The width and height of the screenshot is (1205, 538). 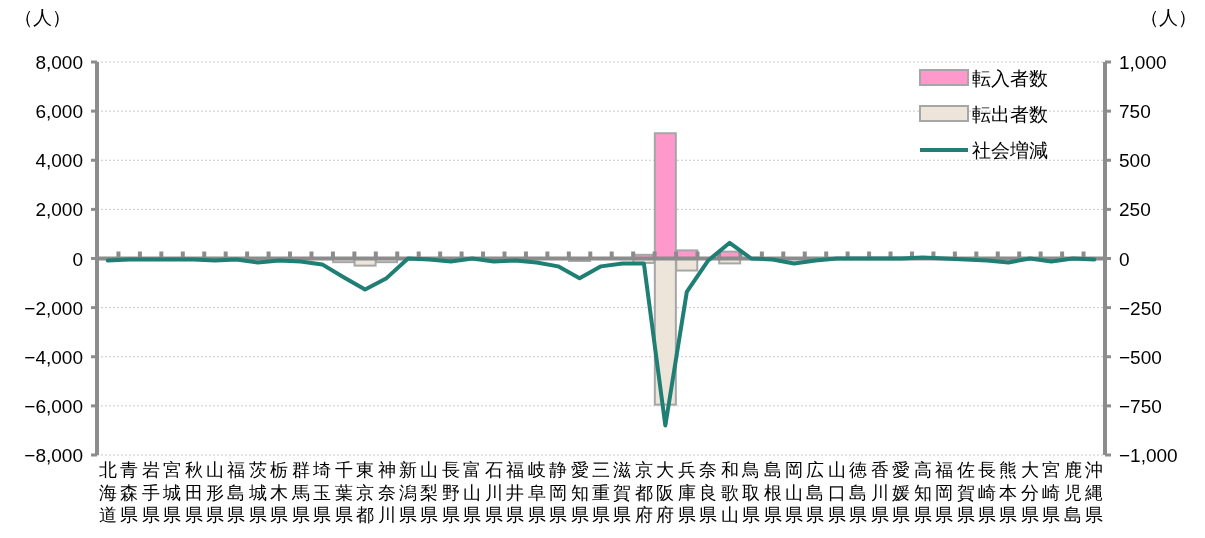 I want to click on x-tick-label: 東京都, so click(x=365, y=492).